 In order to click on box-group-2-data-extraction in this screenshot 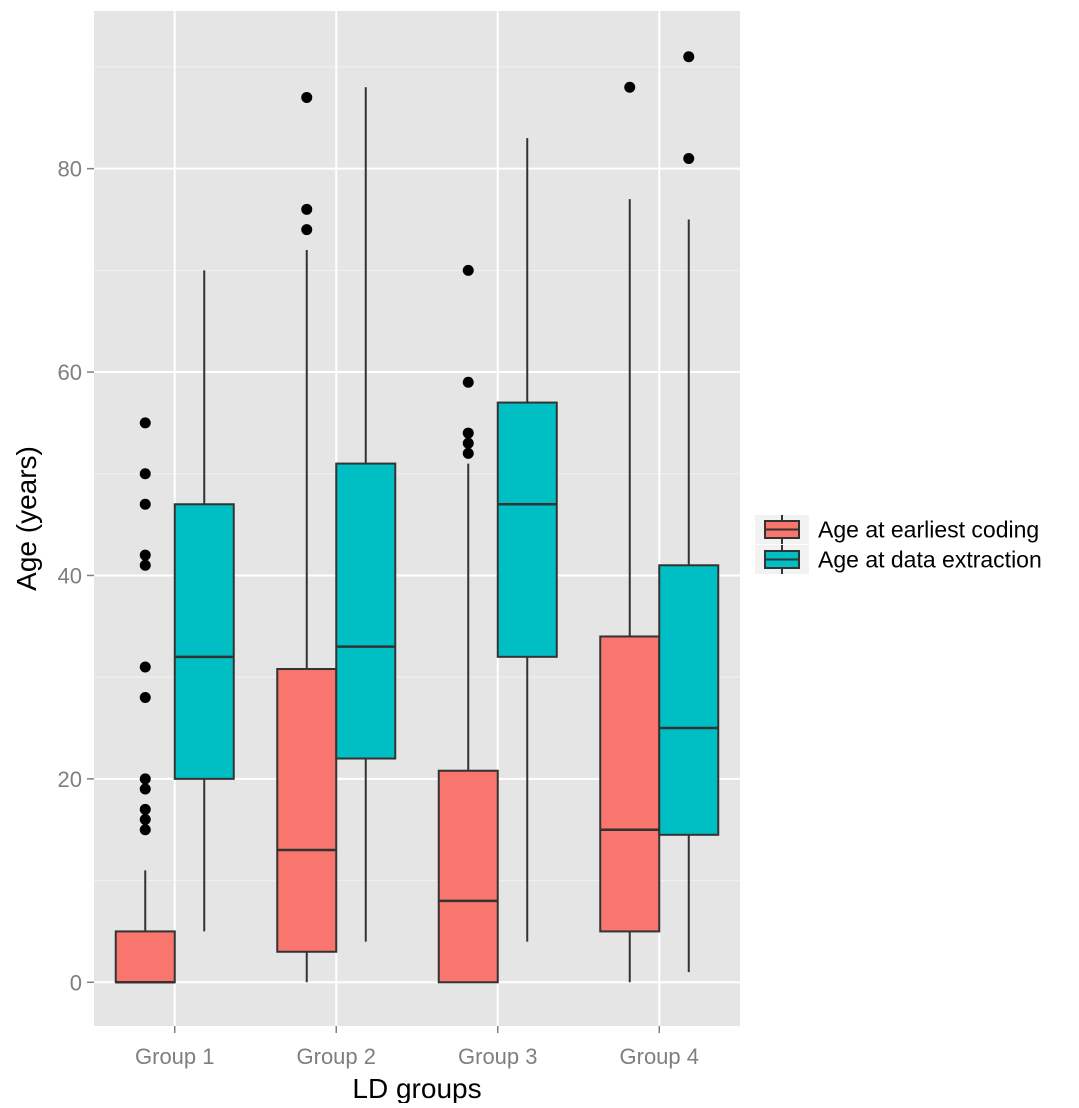, I will do `click(366, 514)`.